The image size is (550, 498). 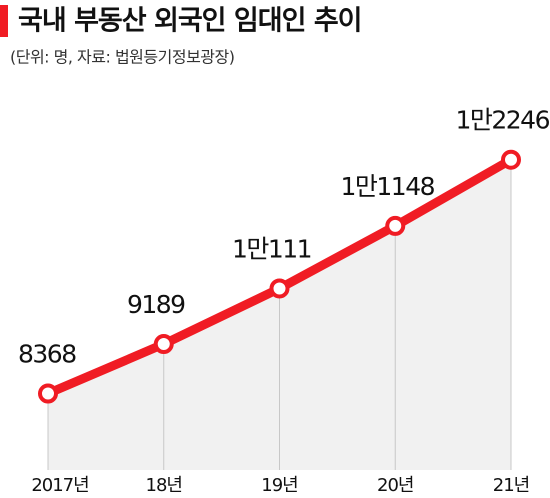 What do you see at coordinates (387, 186) in the screenshot?
I see `value-label: 1만1148` at bounding box center [387, 186].